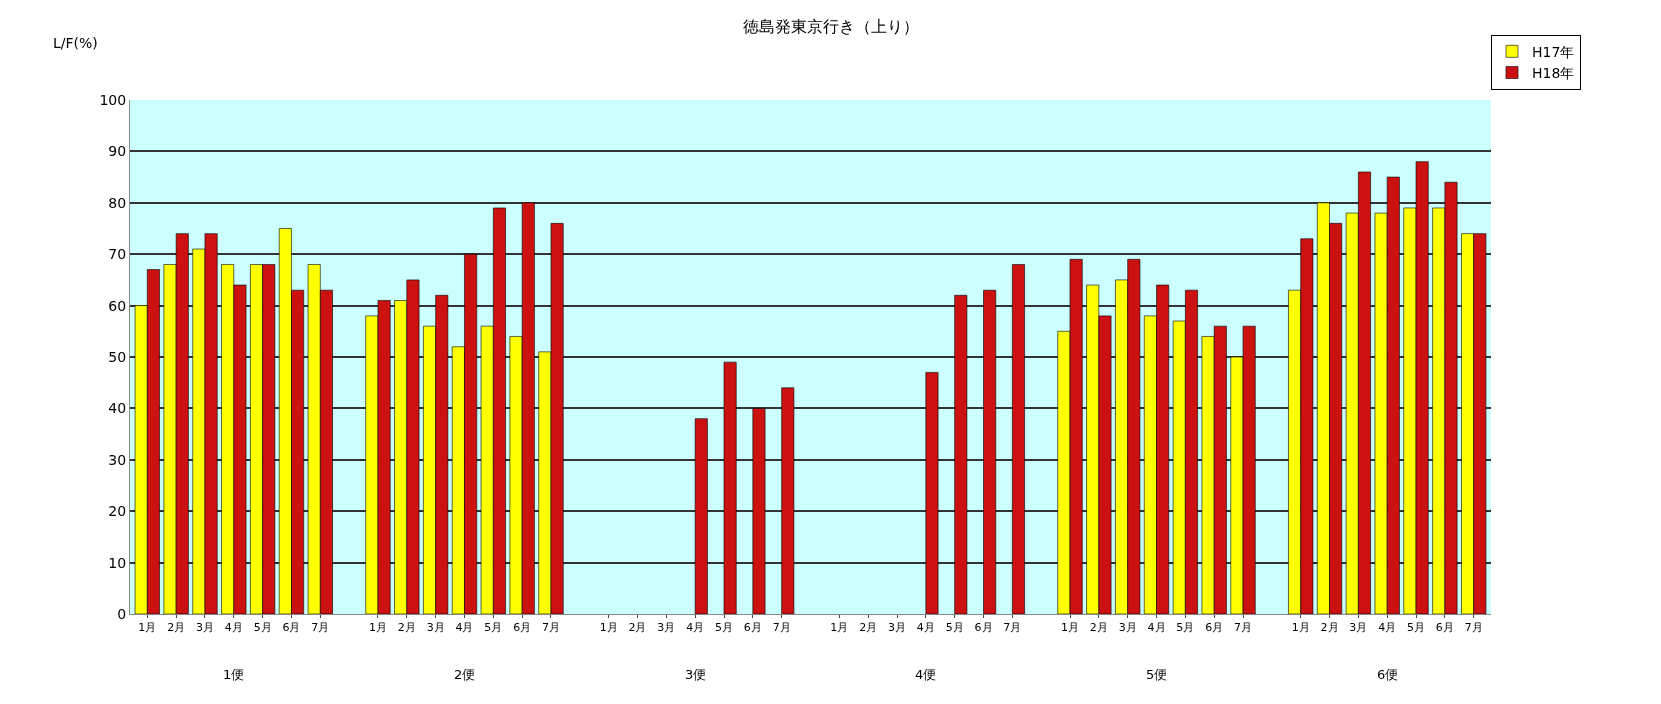  Describe the element at coordinates (117, 511) in the screenshot. I see `y-tick-label: 20` at that location.